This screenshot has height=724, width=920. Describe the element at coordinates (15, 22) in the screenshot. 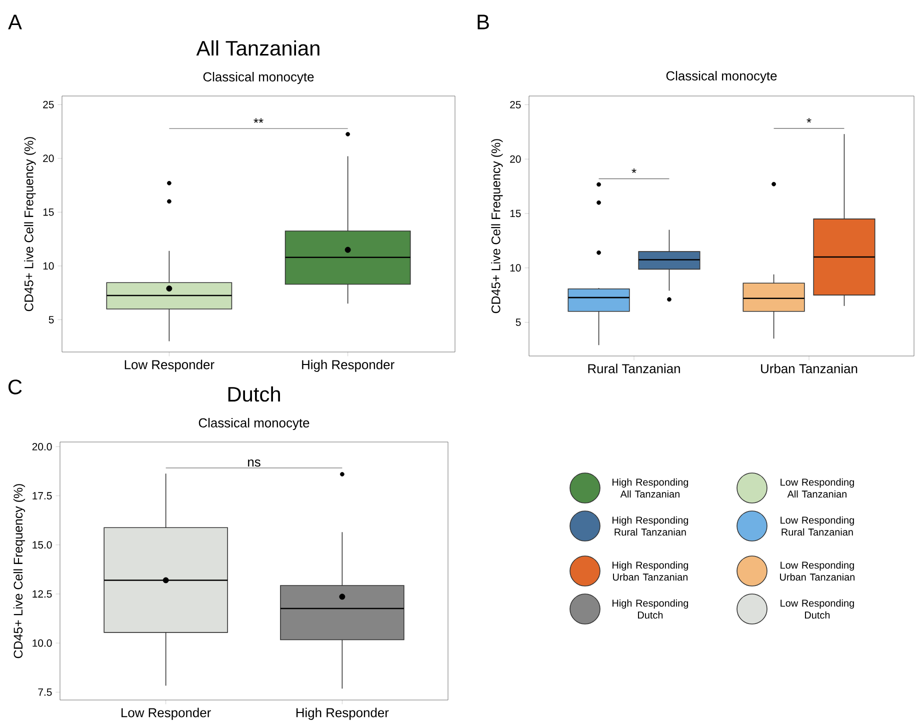

I see `text: A` at that location.